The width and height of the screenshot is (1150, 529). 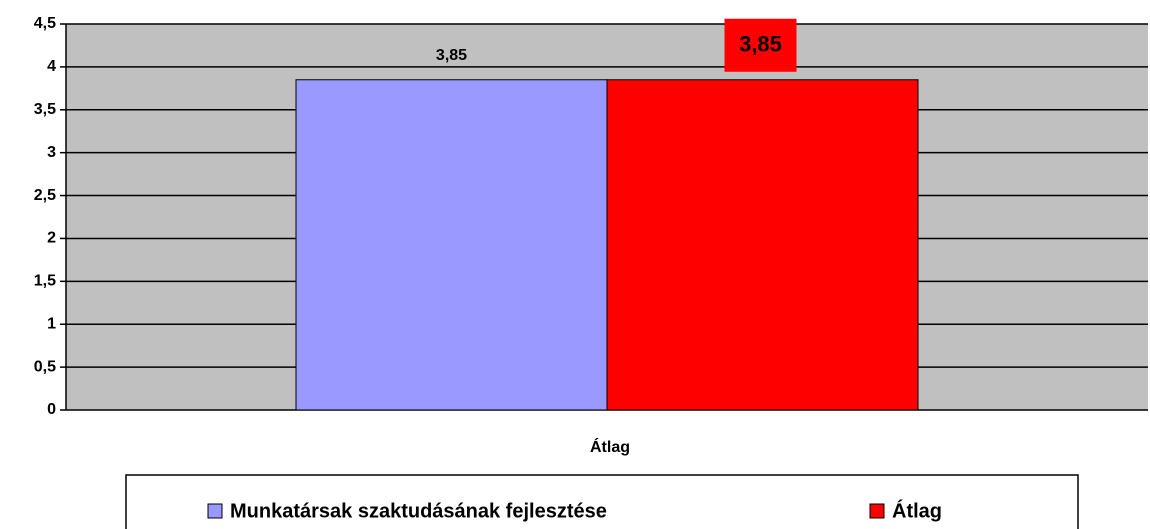 I want to click on y-tick-label: 1,5, so click(x=45, y=281).